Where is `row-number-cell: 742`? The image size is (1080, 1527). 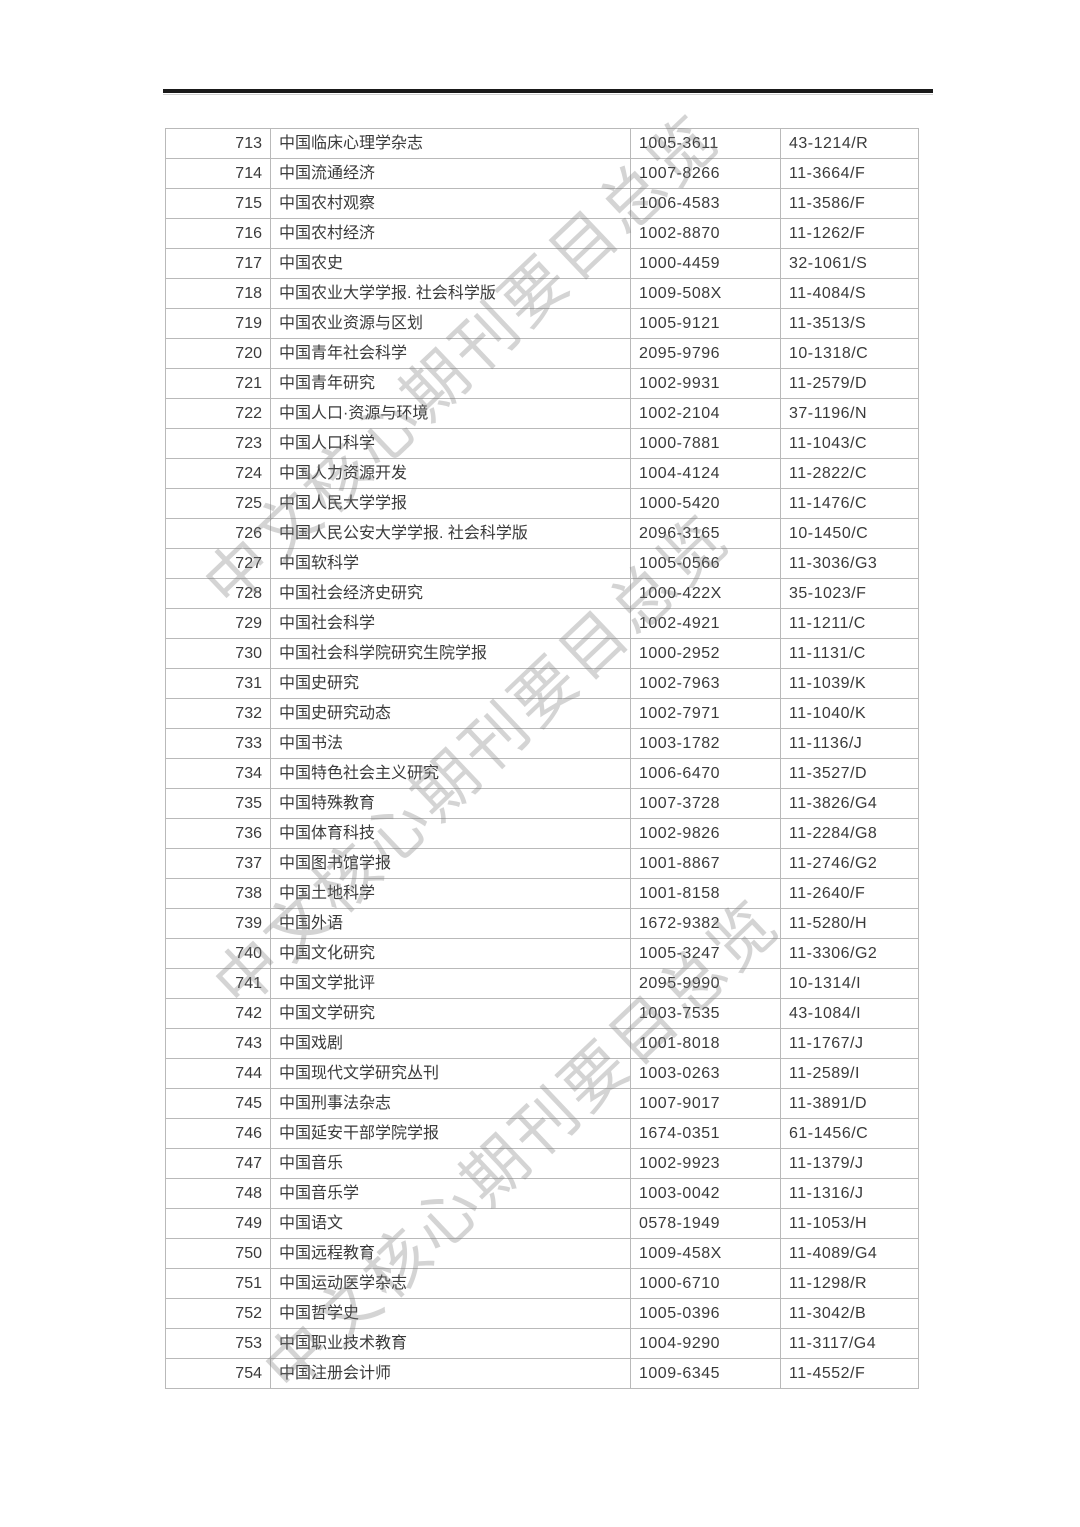 row-number-cell: 742 is located at coordinates (218, 1013).